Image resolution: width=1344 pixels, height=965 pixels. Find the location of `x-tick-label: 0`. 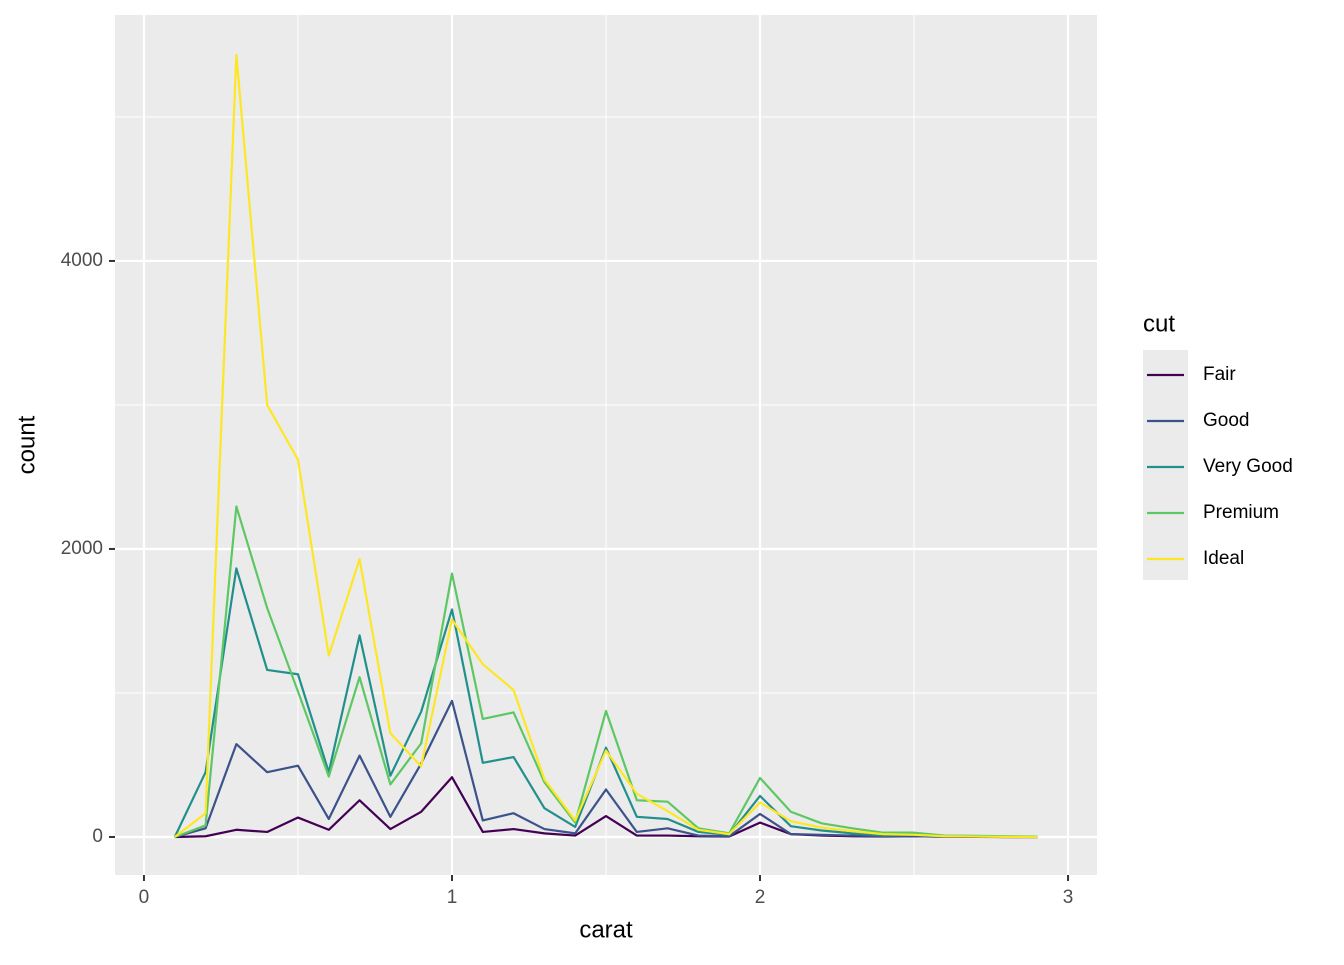

x-tick-label: 0 is located at coordinates (144, 897).